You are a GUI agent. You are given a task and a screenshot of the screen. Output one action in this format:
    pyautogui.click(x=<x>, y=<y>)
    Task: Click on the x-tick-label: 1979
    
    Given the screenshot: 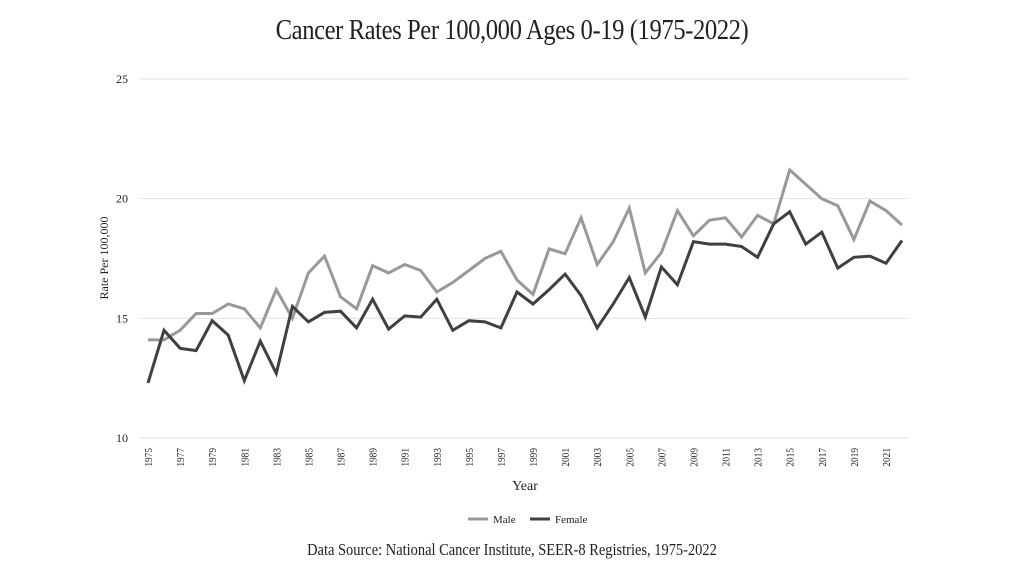 What is the action you would take?
    pyautogui.click(x=214, y=457)
    